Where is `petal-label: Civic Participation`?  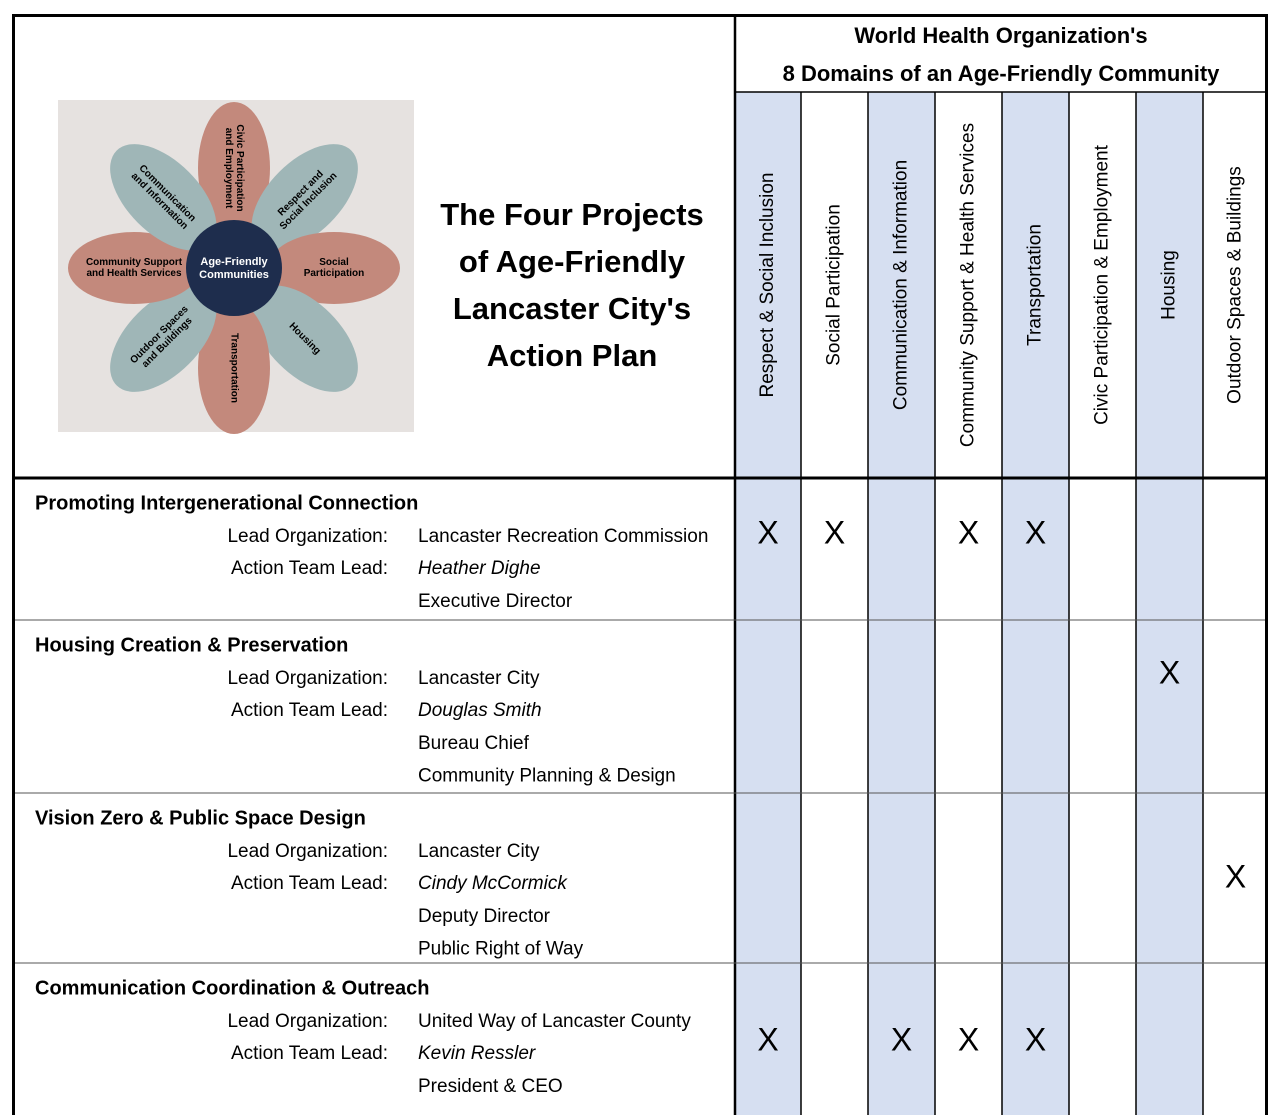 petal-label: Civic Participation is located at coordinates (239, 167).